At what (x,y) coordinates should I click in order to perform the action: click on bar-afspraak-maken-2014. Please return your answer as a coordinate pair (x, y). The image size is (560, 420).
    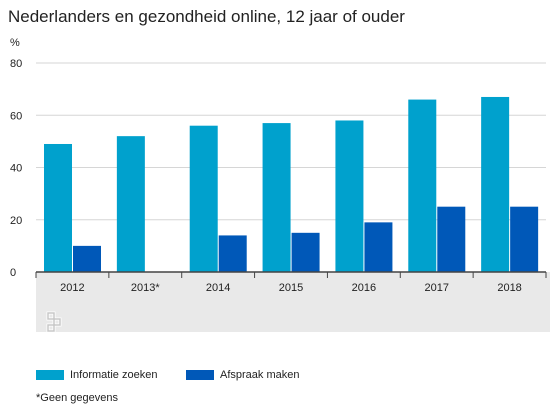
    Looking at the image, I should click on (232, 253).